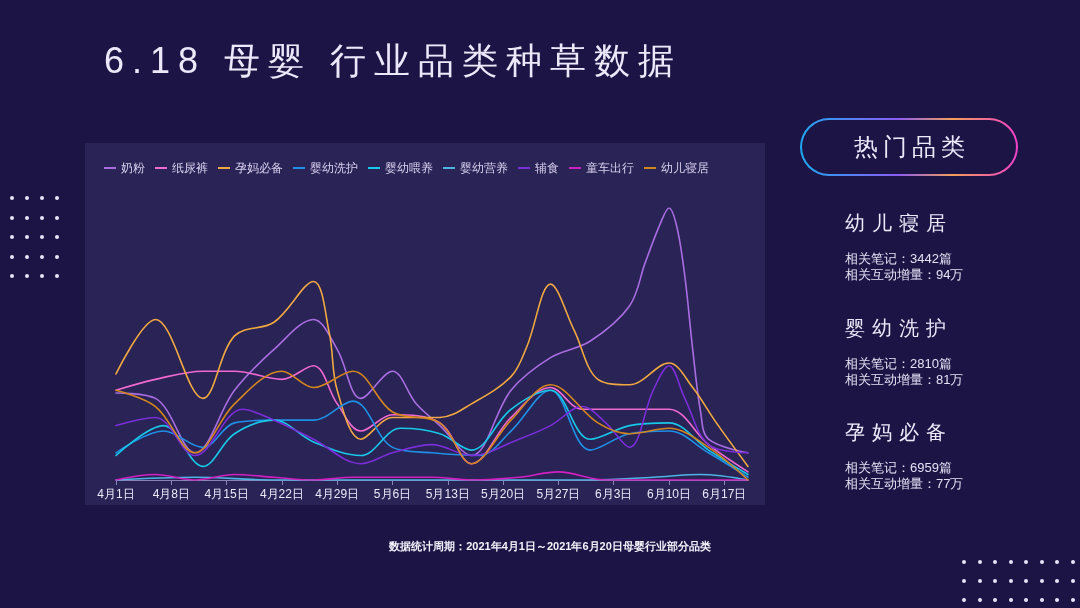 The height and width of the screenshot is (608, 1080). Describe the element at coordinates (337, 494) in the screenshot. I see `x-tick-label: 4月29日` at that location.